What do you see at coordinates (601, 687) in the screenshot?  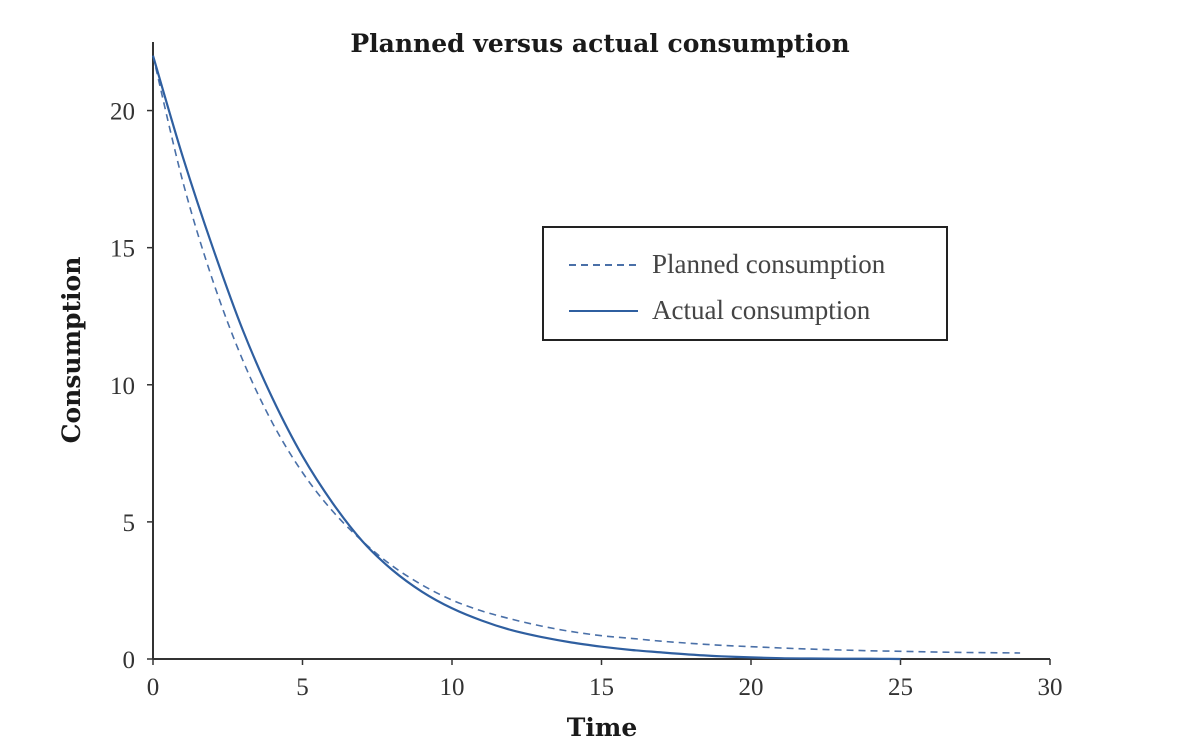 I see `x-tick-label: 15` at bounding box center [601, 687].